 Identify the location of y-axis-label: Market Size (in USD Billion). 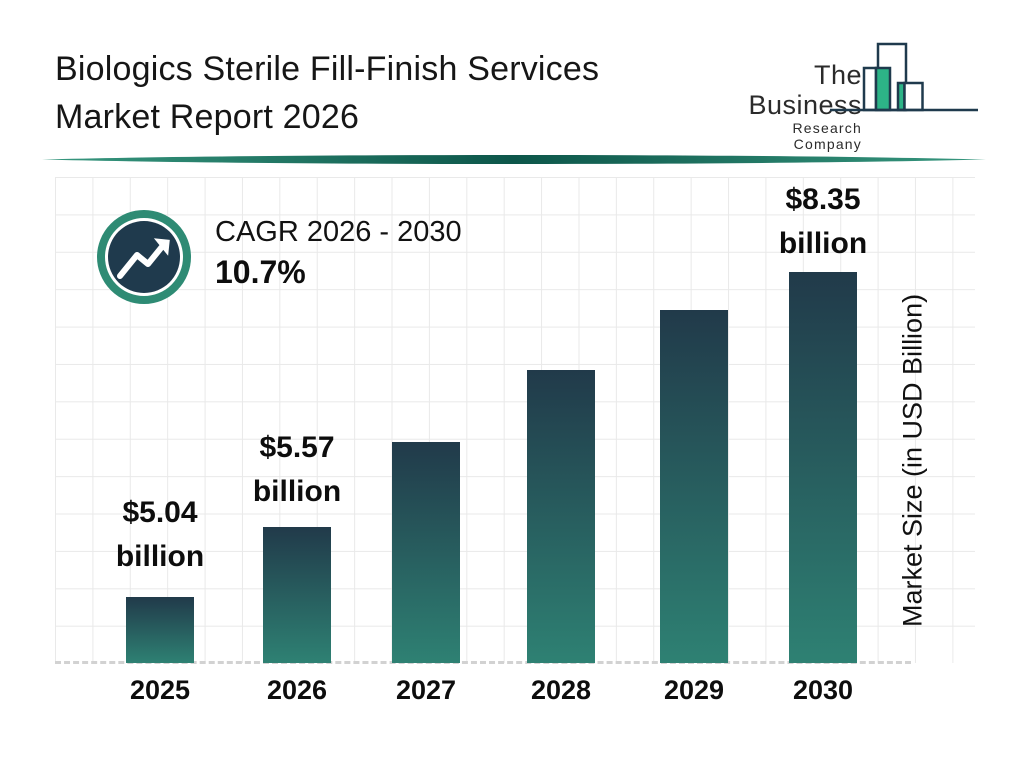
(912, 460).